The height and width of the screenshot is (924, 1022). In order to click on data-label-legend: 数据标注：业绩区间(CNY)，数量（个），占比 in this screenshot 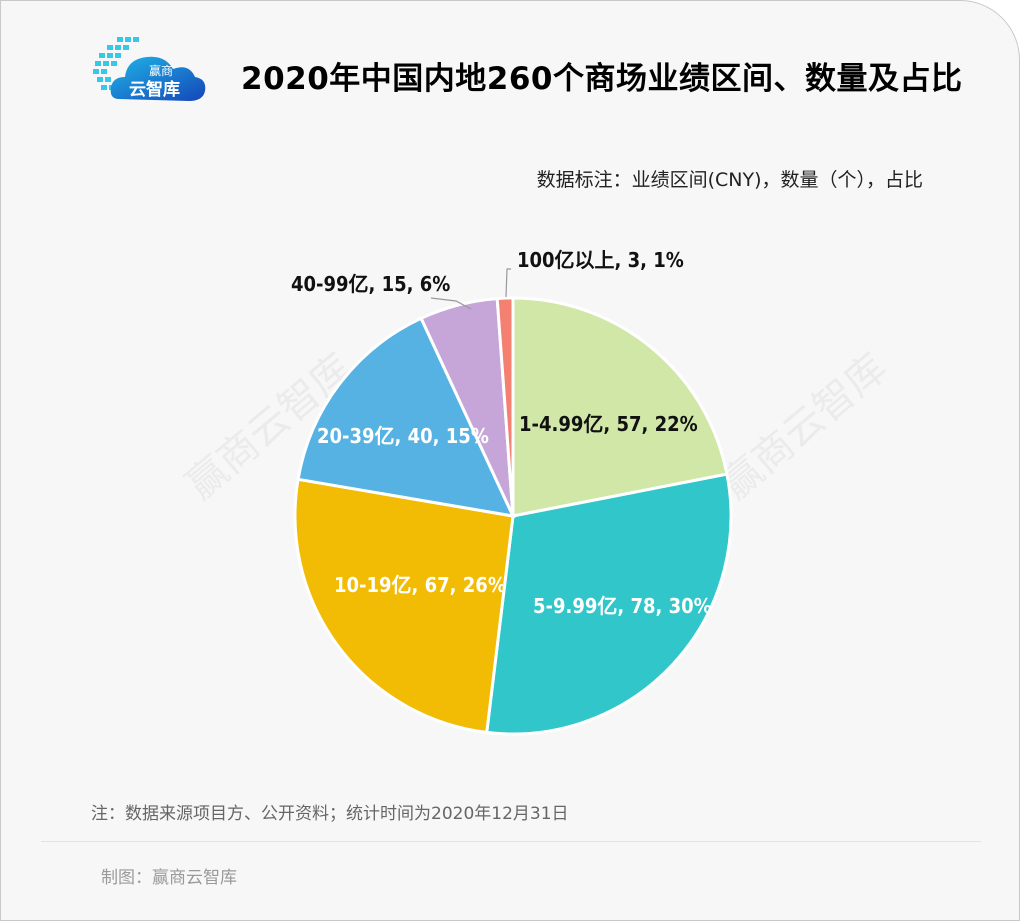, I will do `click(729, 180)`.